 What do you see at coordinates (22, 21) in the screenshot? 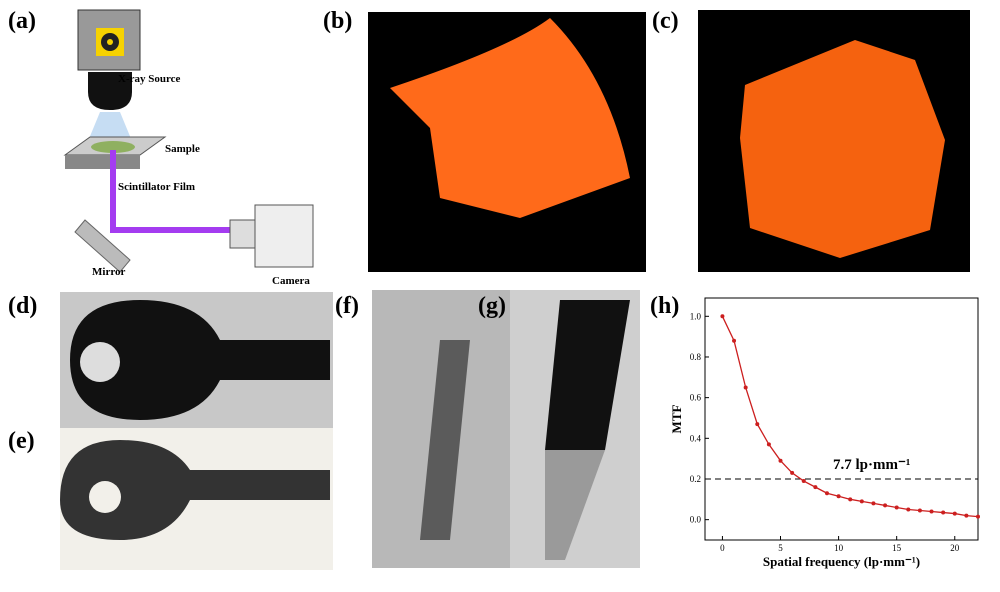
I see `panel-label: (a)` at bounding box center [22, 21].